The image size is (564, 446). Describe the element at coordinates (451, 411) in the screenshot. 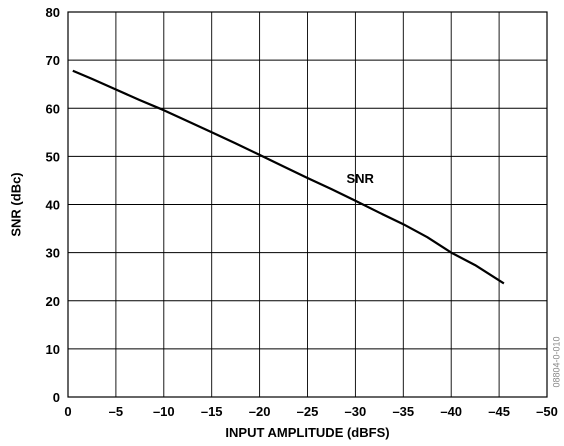

I see `x-tick-label: –40` at that location.